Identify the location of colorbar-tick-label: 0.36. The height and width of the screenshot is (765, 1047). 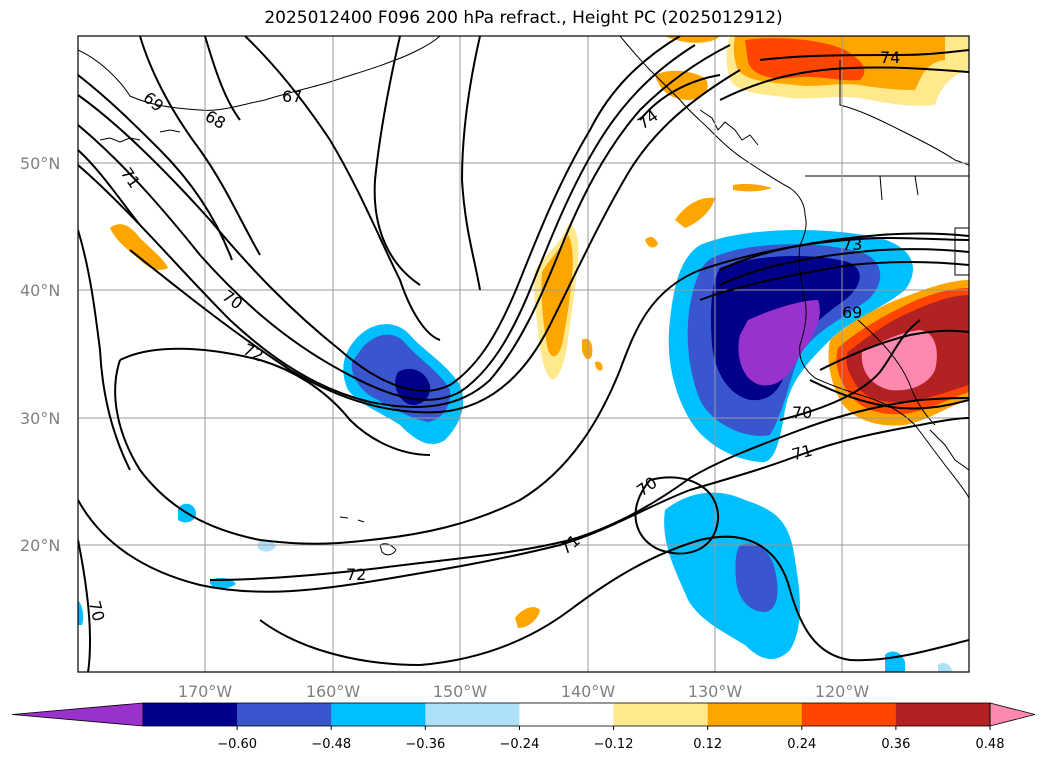
(895, 744).